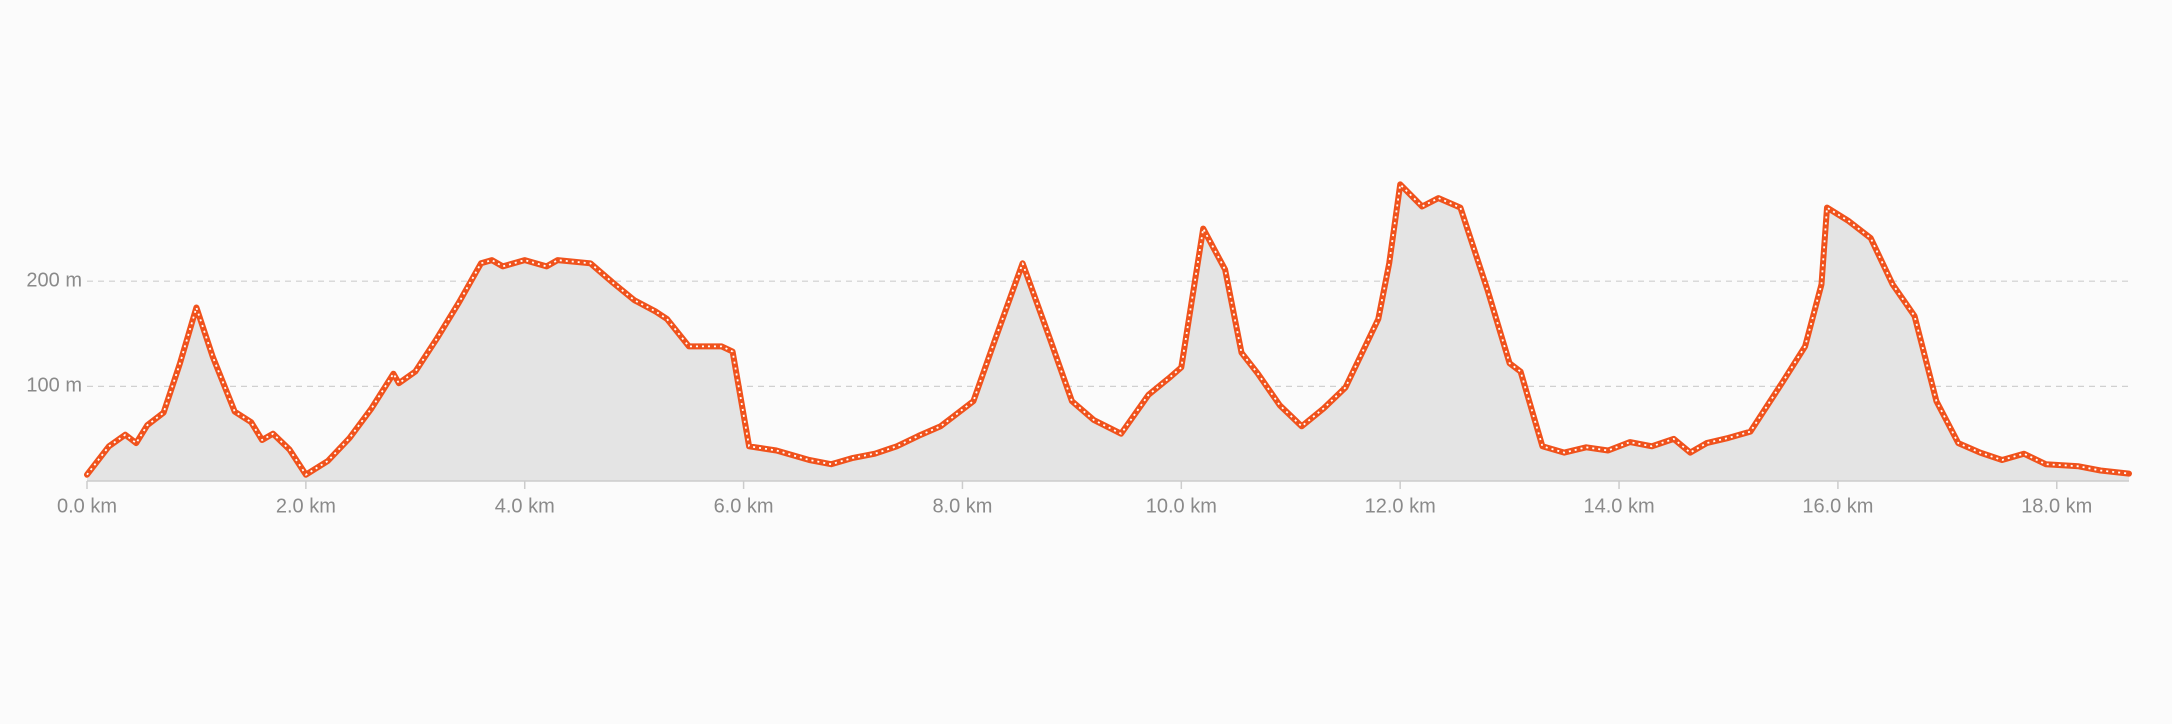 The width and height of the screenshot is (2172, 724). I want to click on x-tick-label: 14.0 km, so click(1618, 506).